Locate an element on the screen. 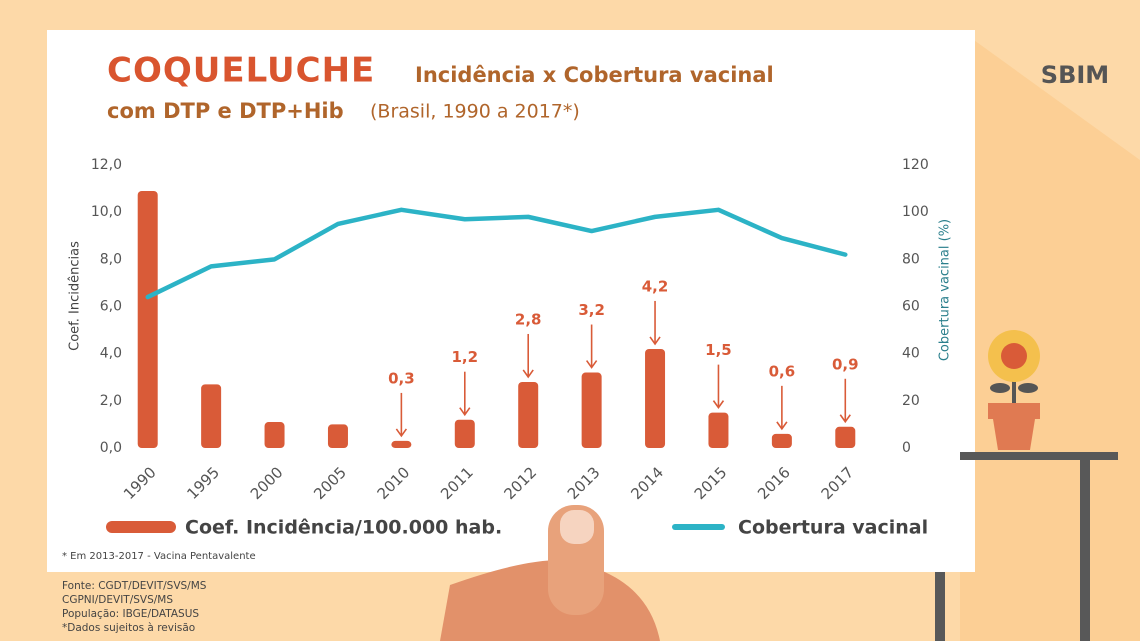 This screenshot has height=641, width=1140. y2-tick-label: 60 is located at coordinates (911, 307).